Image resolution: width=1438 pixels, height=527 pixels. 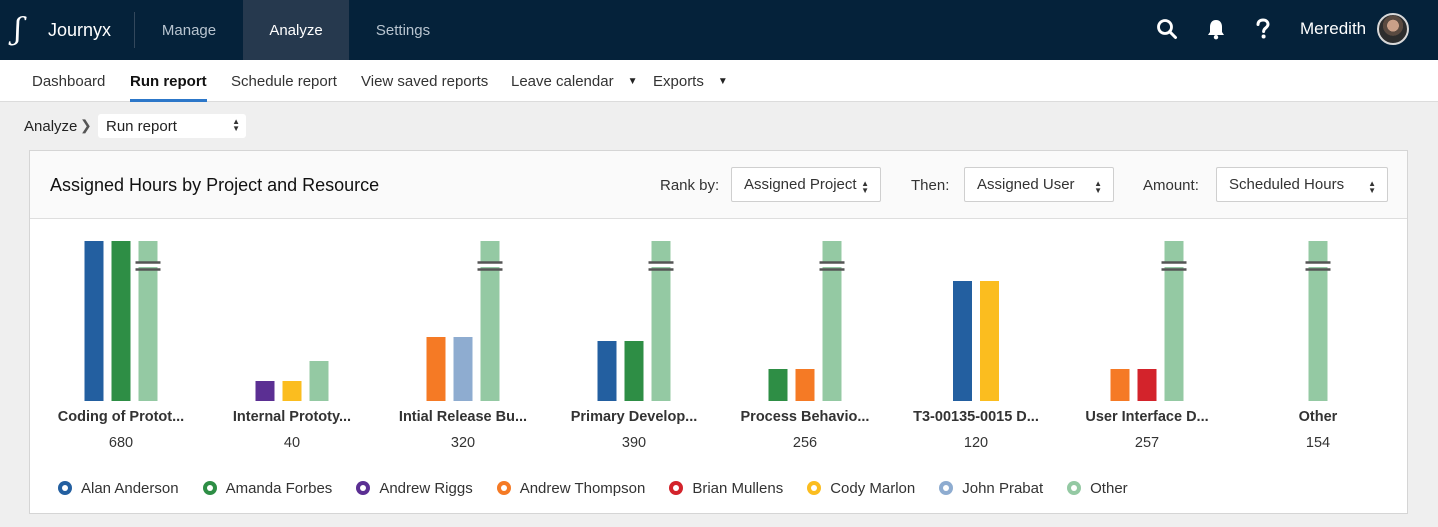 I want to click on topnav-analyze: Analyze, so click(x=296, y=30).